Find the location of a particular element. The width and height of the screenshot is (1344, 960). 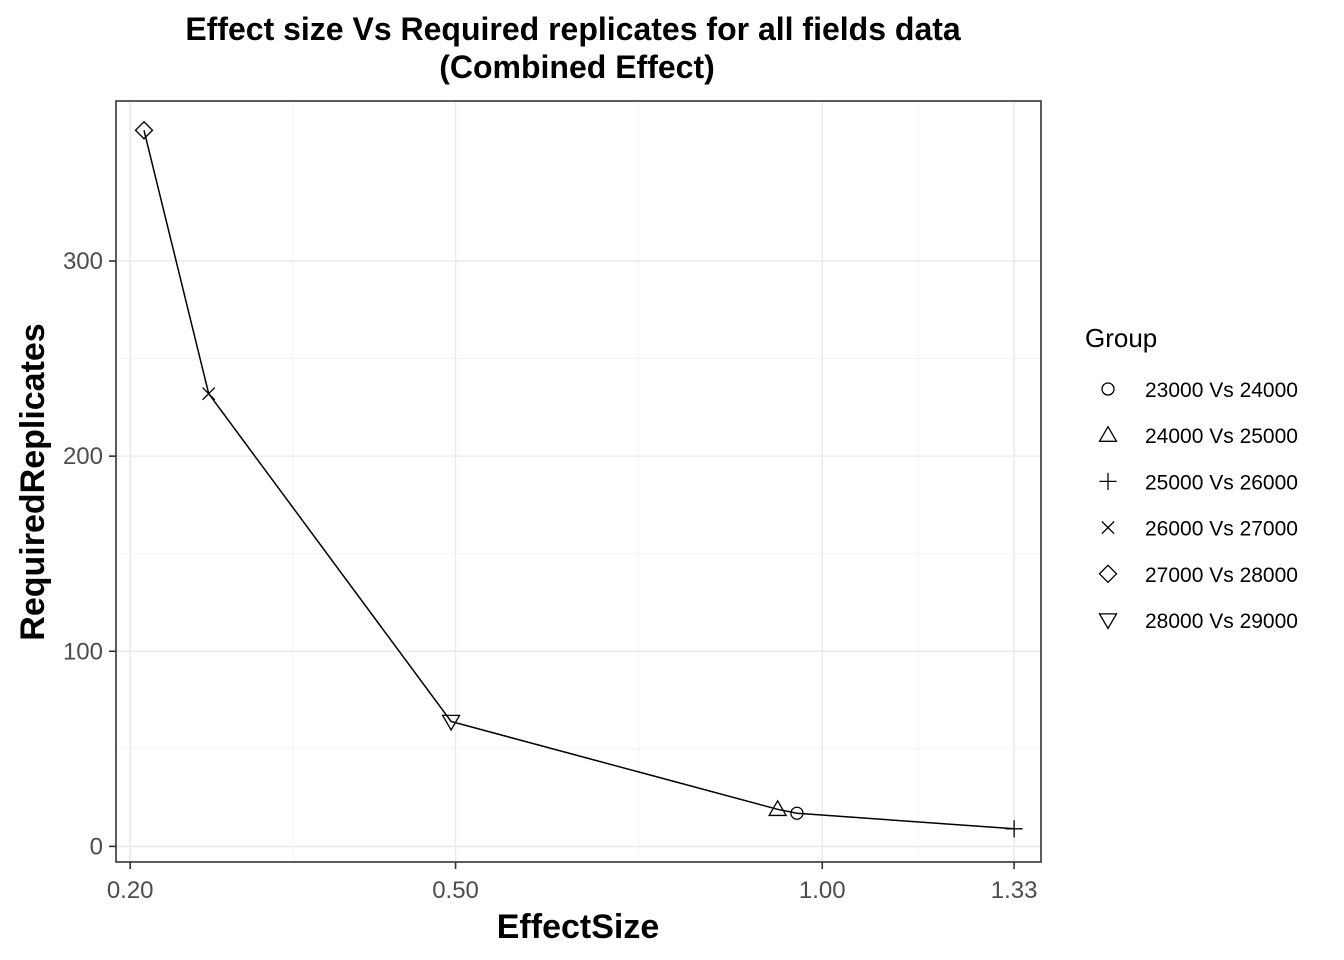

y-tick-label: 0 is located at coordinates (96, 846).